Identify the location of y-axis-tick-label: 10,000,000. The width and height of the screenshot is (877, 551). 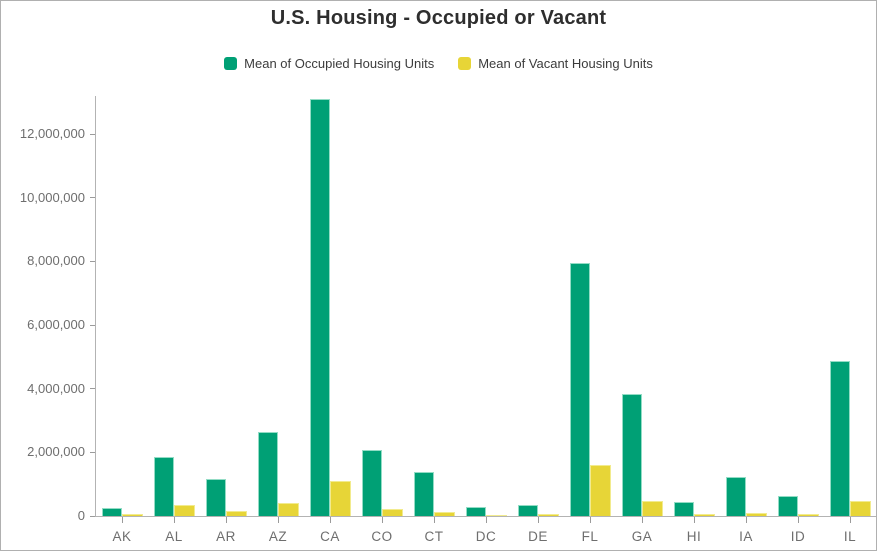
(52, 197).